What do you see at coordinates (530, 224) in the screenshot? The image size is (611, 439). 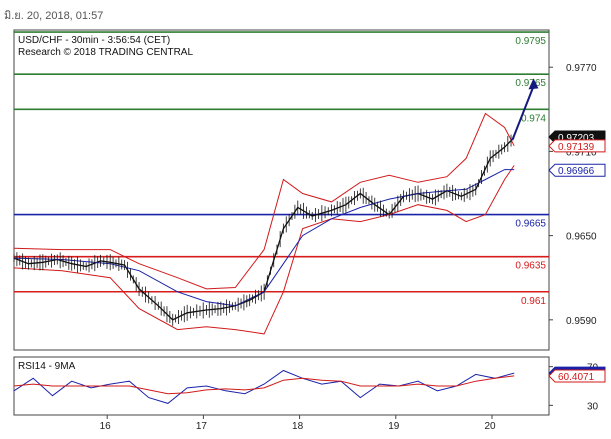 I see `level-label-3: 0.9665` at bounding box center [530, 224].